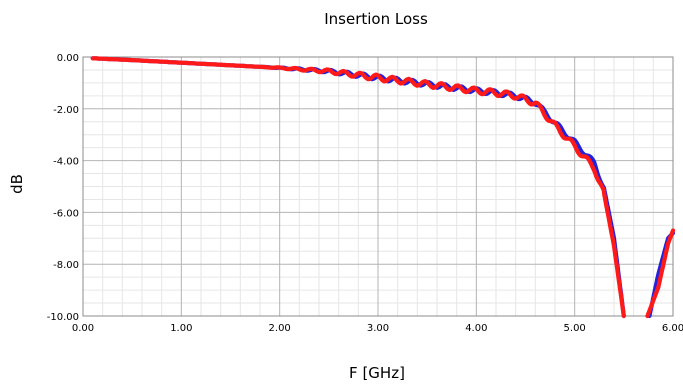 The width and height of the screenshot is (683, 387). Describe the element at coordinates (376, 19) in the screenshot. I see `chart-title: Insertion Loss` at that location.